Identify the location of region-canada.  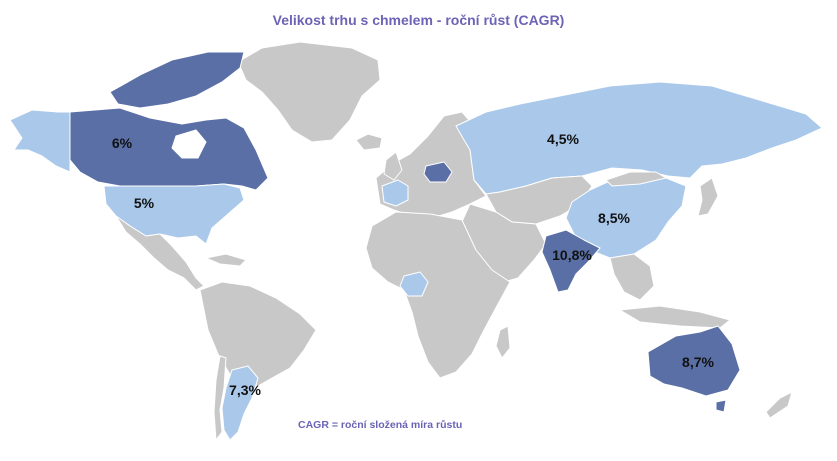
(169, 149).